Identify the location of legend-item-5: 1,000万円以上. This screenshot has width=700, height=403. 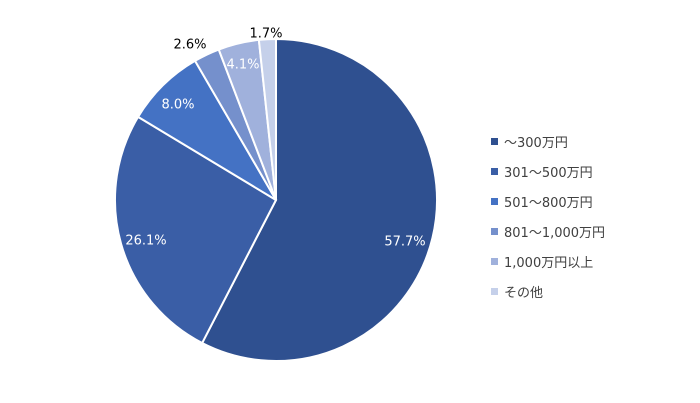
(591, 261).